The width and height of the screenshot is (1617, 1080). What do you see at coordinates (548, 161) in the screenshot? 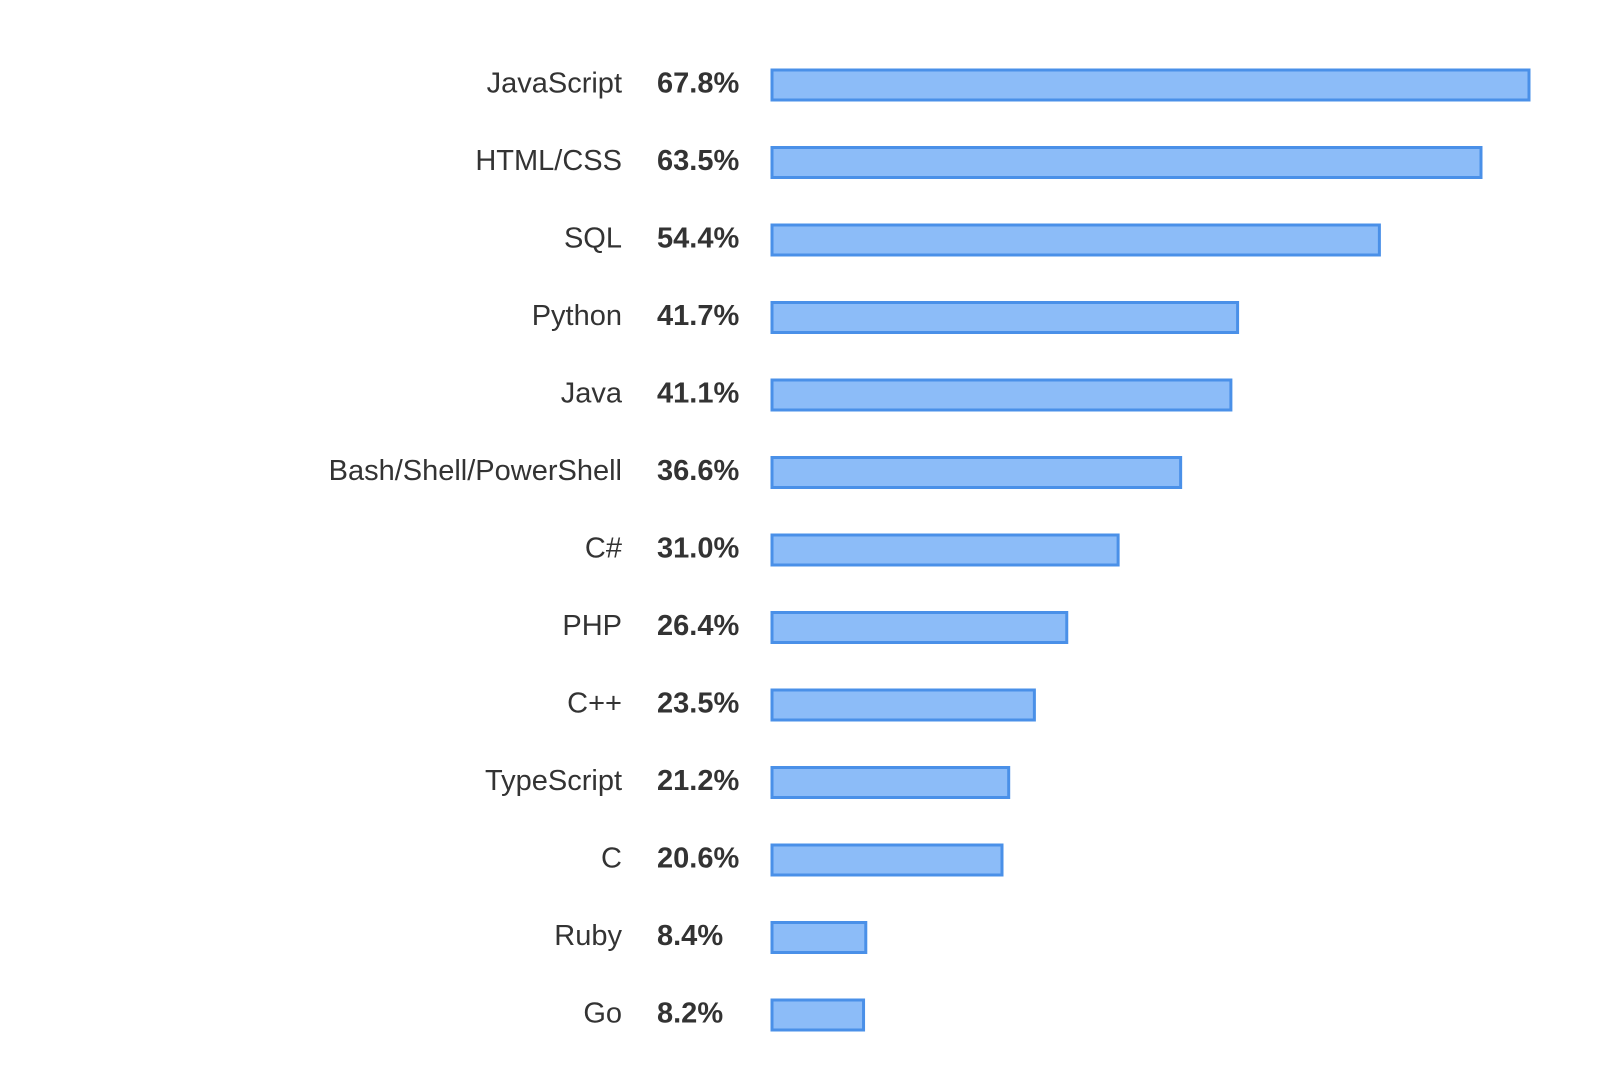
I see `category-label: HTML/CSS` at bounding box center [548, 161].